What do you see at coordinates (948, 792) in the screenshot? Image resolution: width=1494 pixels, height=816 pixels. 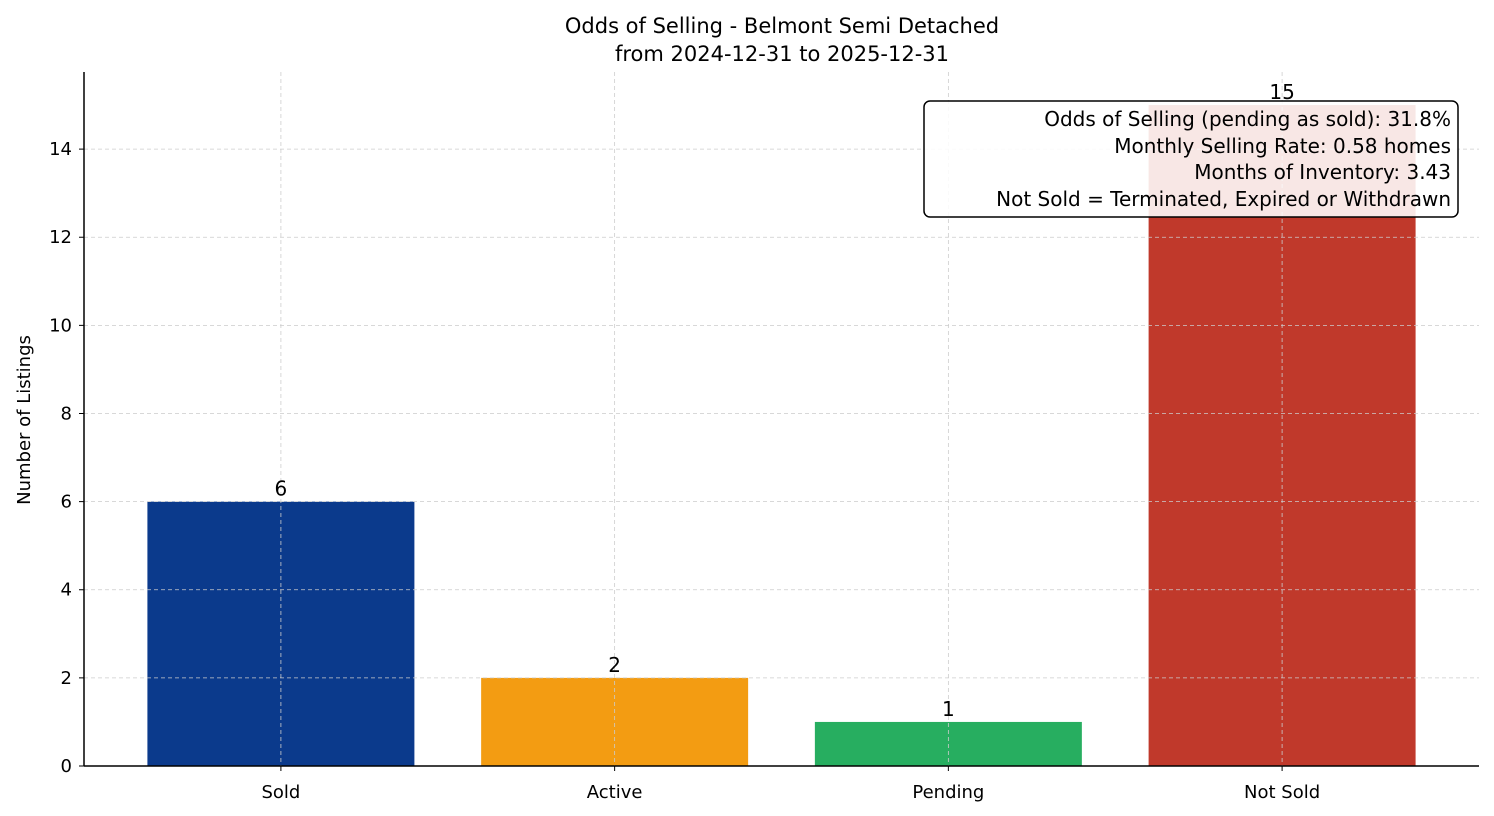 I see `x-tick-label: Pending` at bounding box center [948, 792].